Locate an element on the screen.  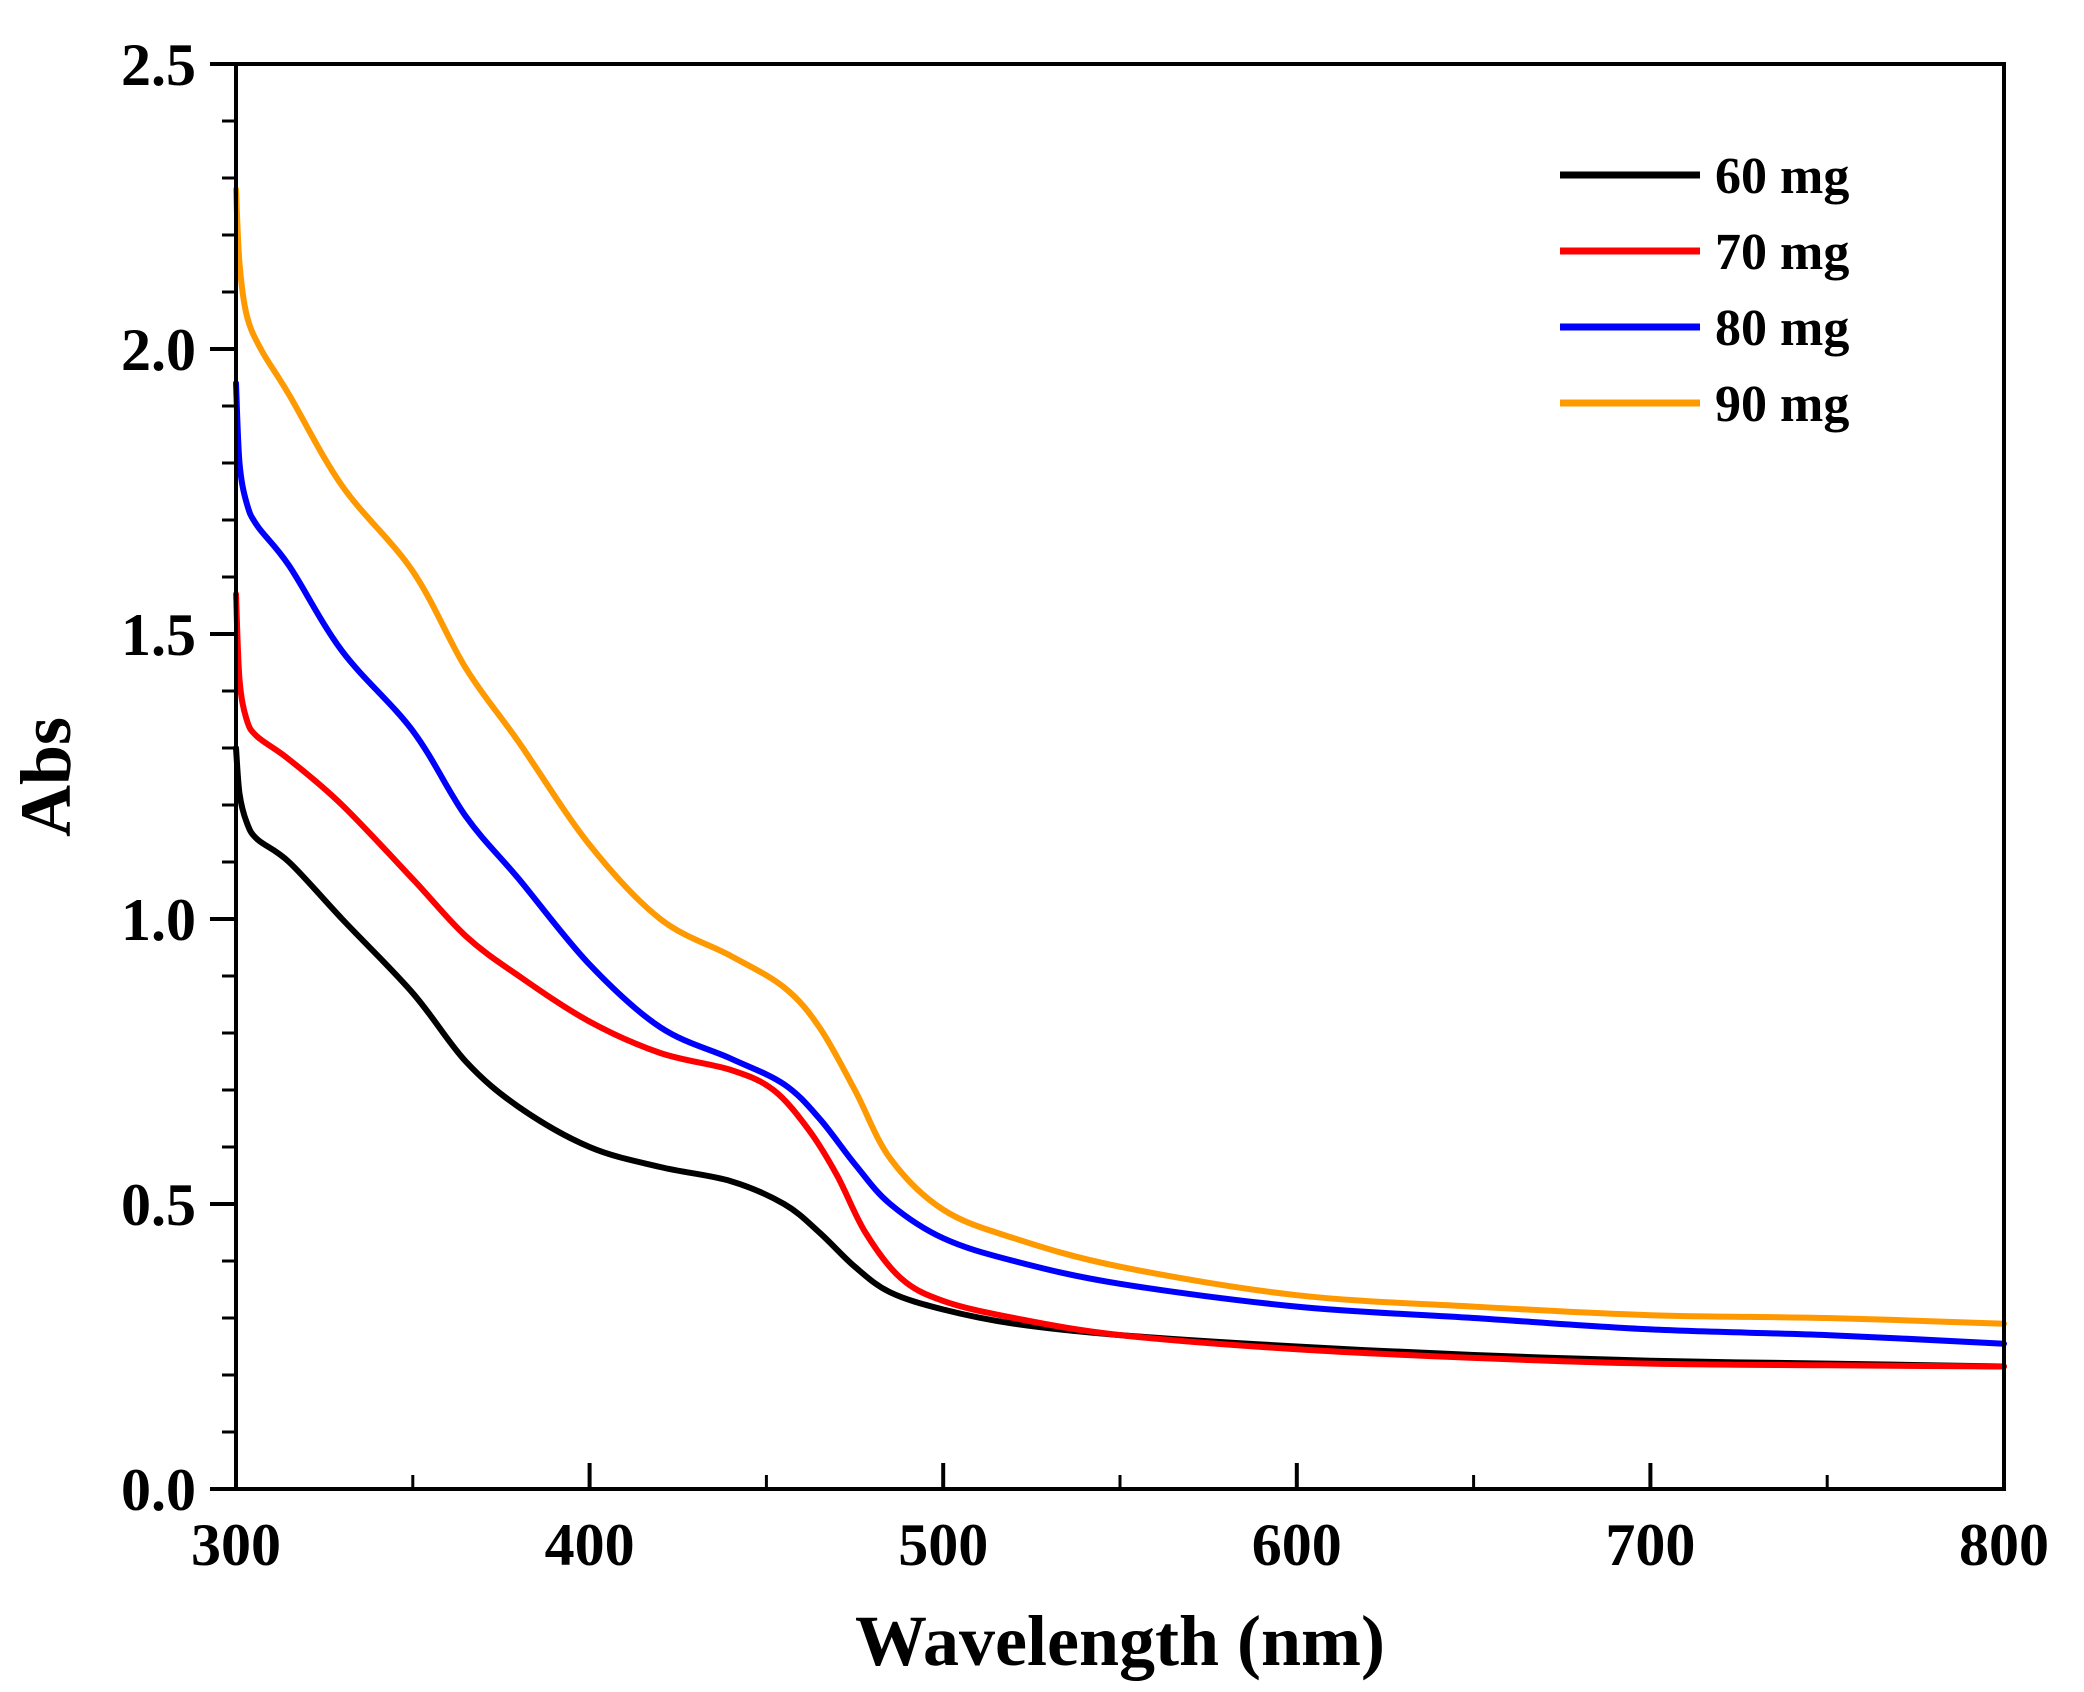
x-tick-label: 600 is located at coordinates (1297, 1545).